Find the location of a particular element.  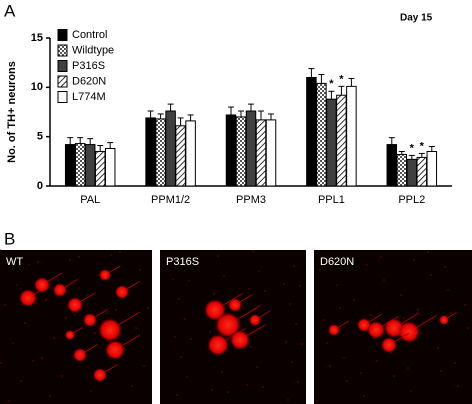

significance-marker: * is located at coordinates (412, 148).